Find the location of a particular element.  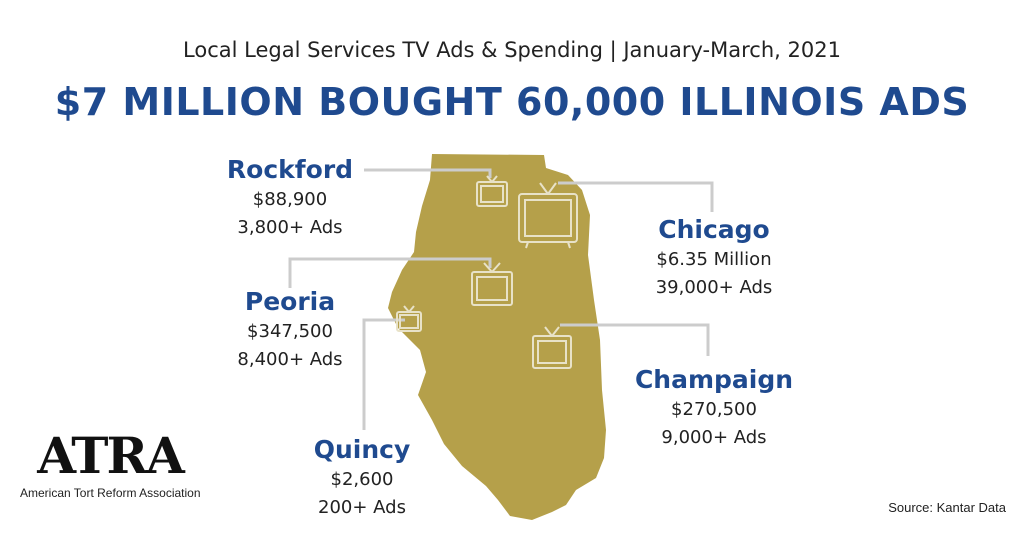

city-label-quincy: Quincy $2,600 200+ Ads is located at coordinates (362, 478).